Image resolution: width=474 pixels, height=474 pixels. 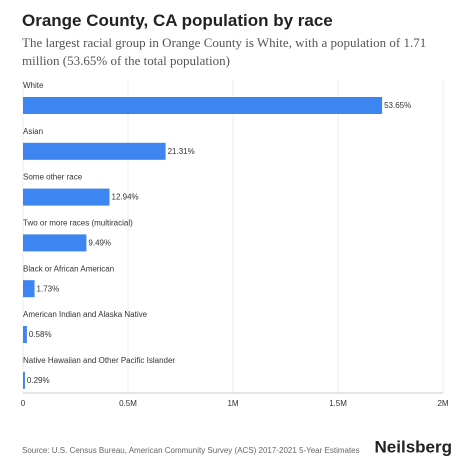 What do you see at coordinates (338, 403) in the screenshot?
I see `x-tick-label: 1.5M` at bounding box center [338, 403].